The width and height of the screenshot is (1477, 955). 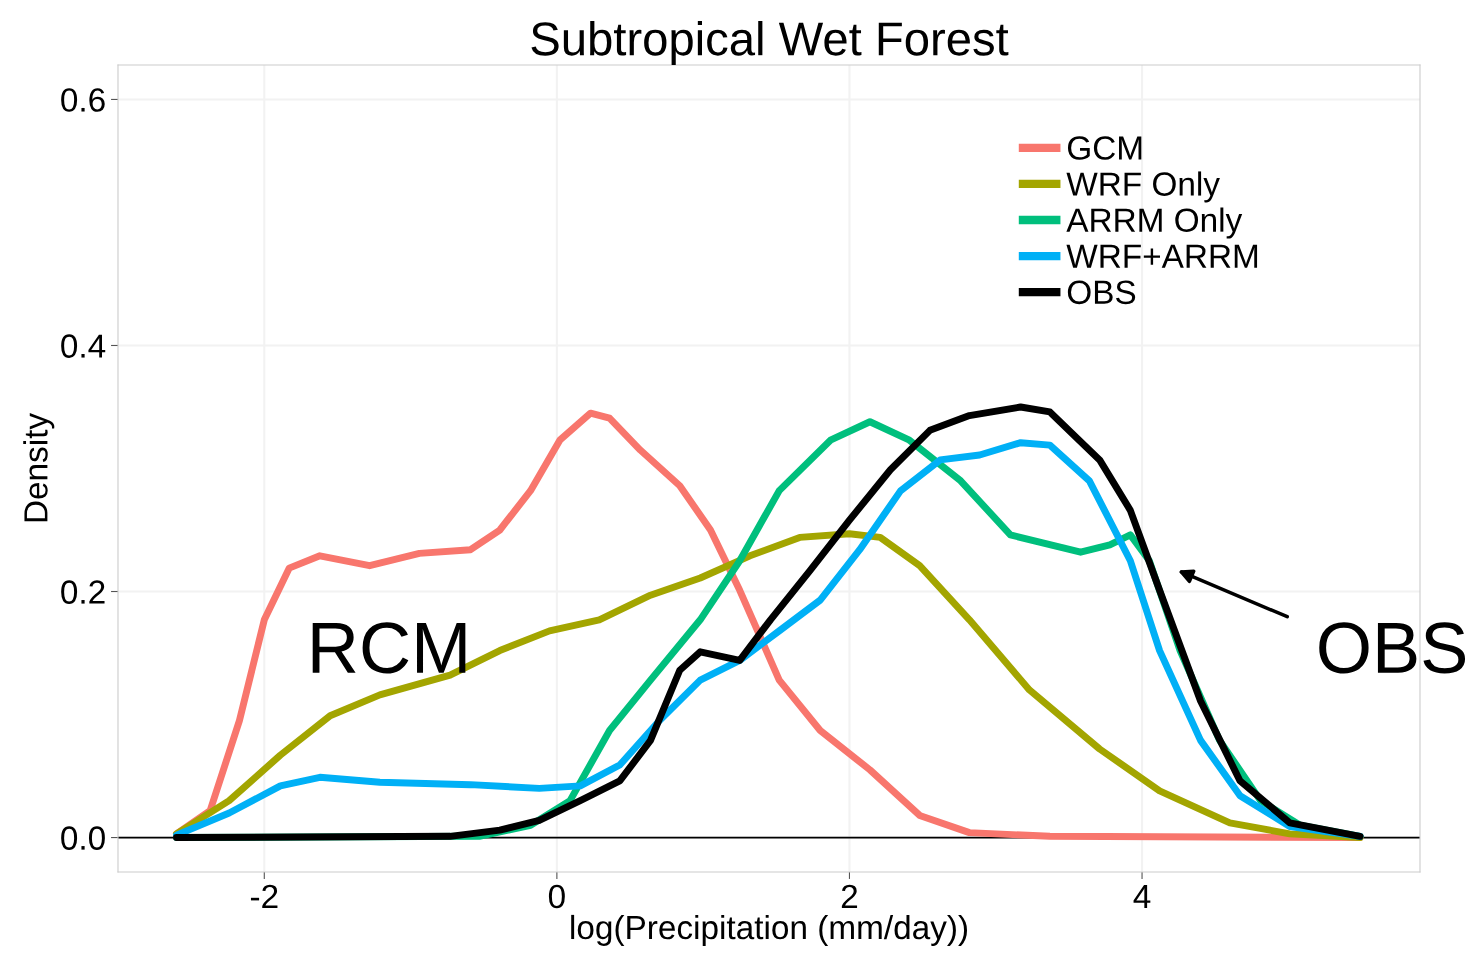 What do you see at coordinates (264, 896) in the screenshot?
I see `x-tick-label: -2` at bounding box center [264, 896].